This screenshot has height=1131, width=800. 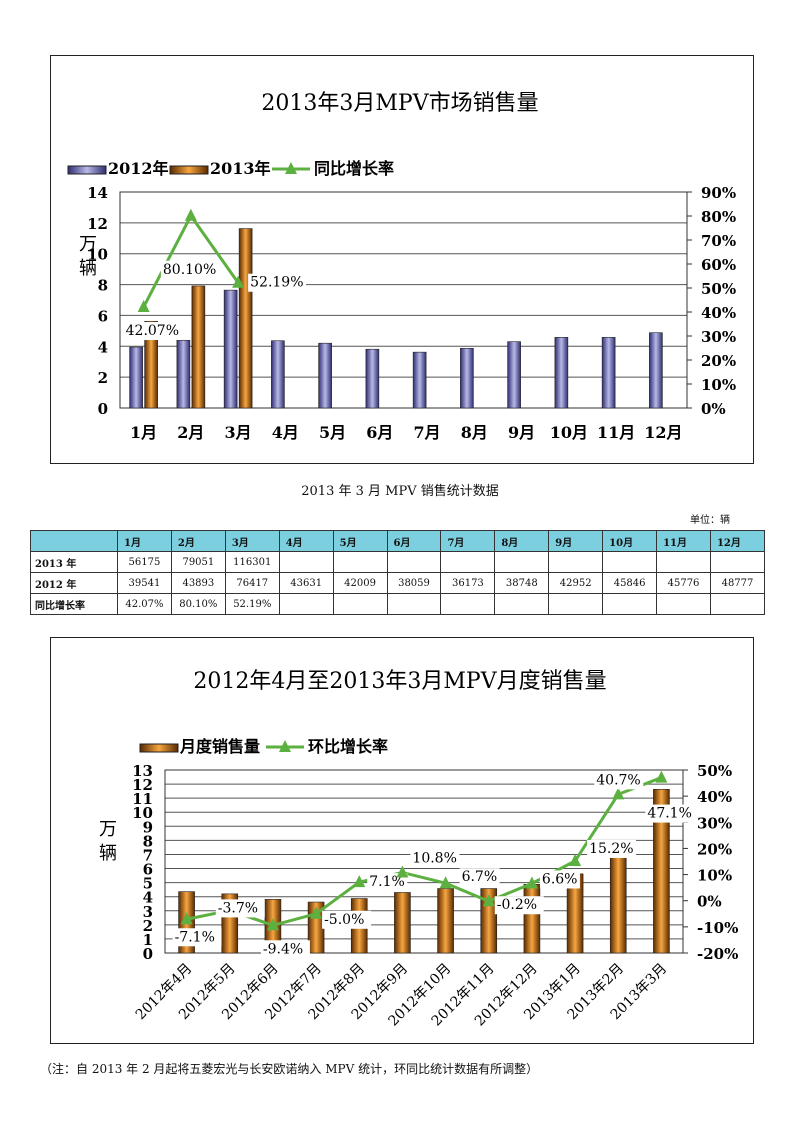 I want to click on data-label: 80.10%, so click(x=189, y=270).